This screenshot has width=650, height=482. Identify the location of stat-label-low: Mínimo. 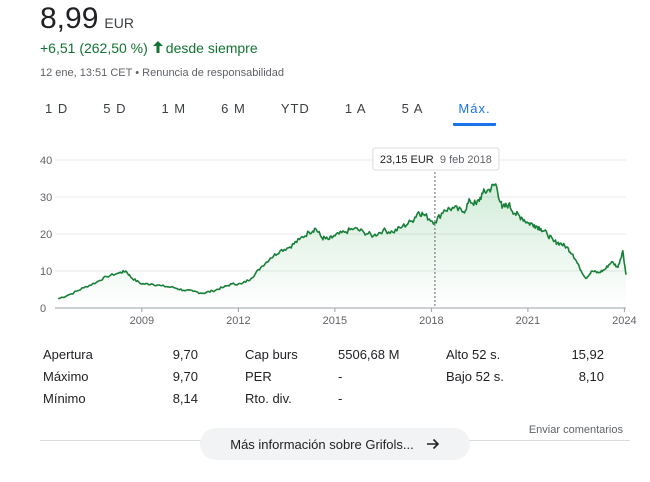
(64, 398).